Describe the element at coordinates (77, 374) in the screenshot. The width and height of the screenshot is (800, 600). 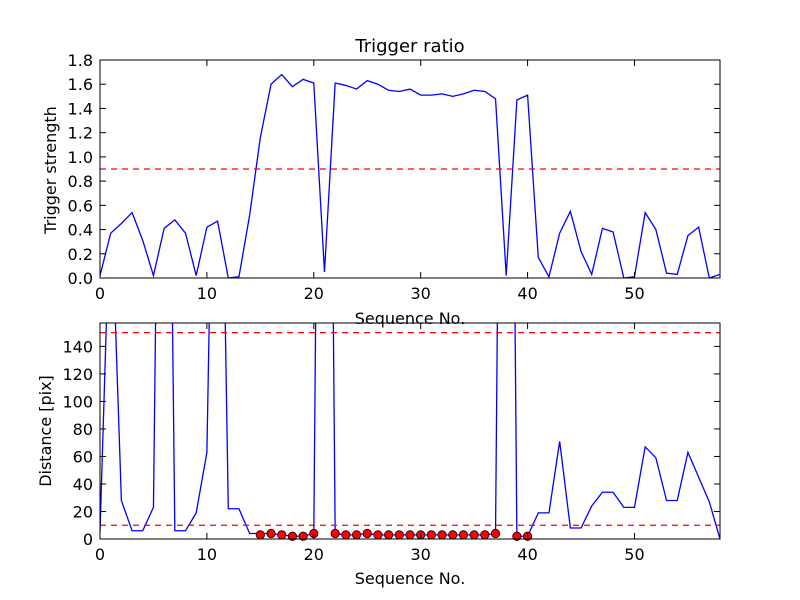
I see `y-tick-label: 120` at that location.